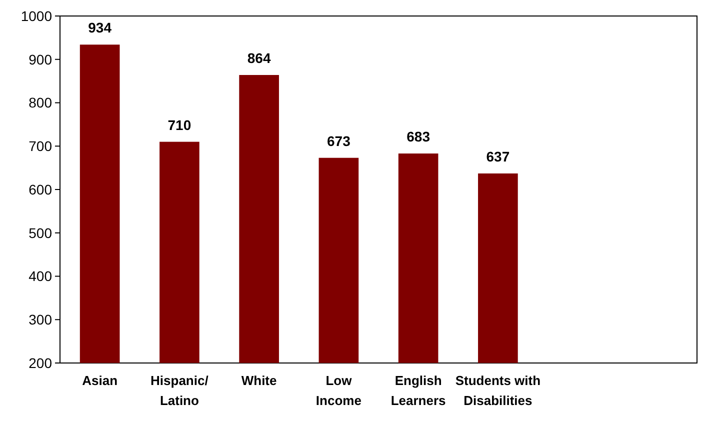 The height and width of the screenshot is (423, 713). I want to click on data-label: 864, so click(259, 58).